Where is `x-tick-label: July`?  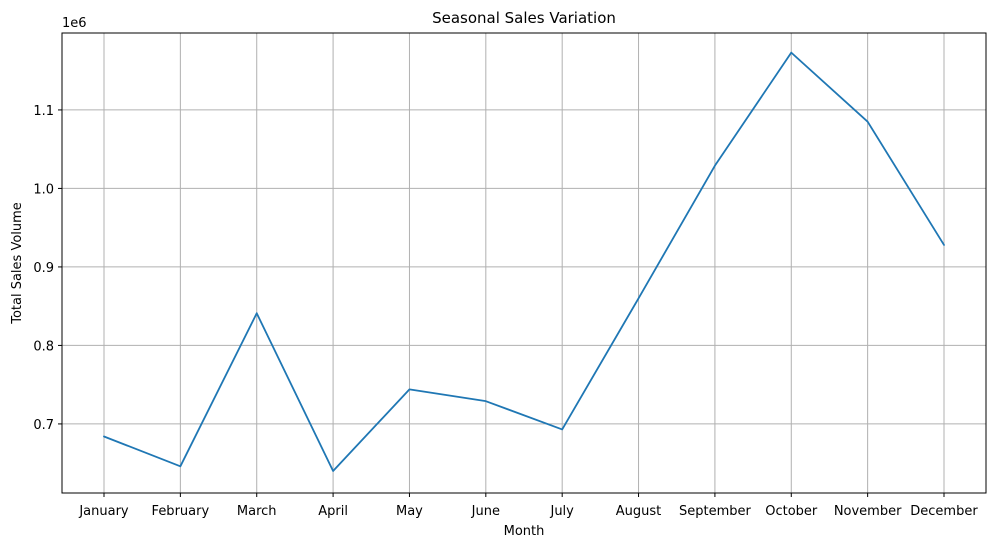 x-tick-label: July is located at coordinates (561, 511).